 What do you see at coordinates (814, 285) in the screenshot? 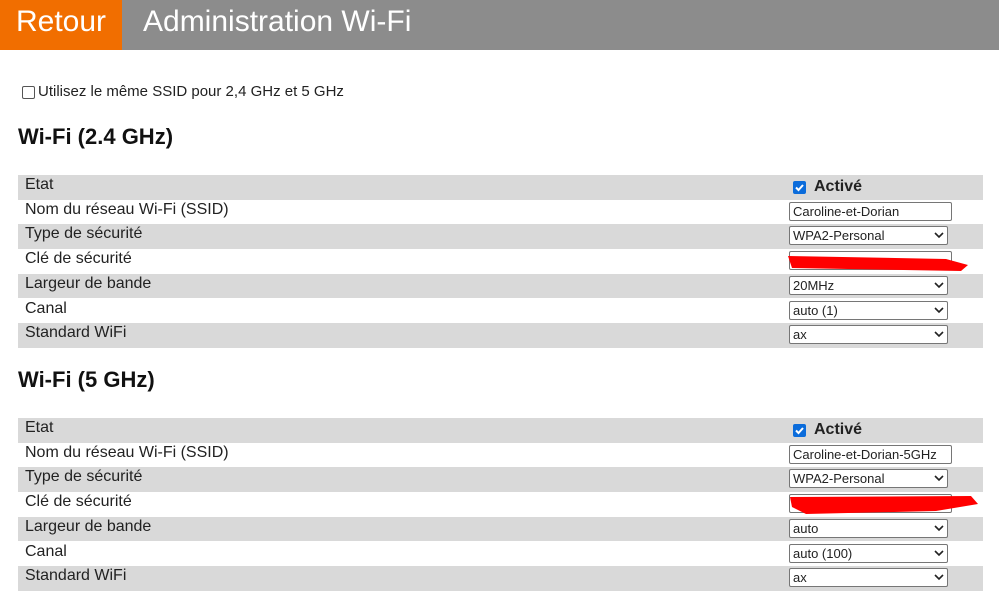
I see `dropdown-value: 20MHz` at bounding box center [814, 285].